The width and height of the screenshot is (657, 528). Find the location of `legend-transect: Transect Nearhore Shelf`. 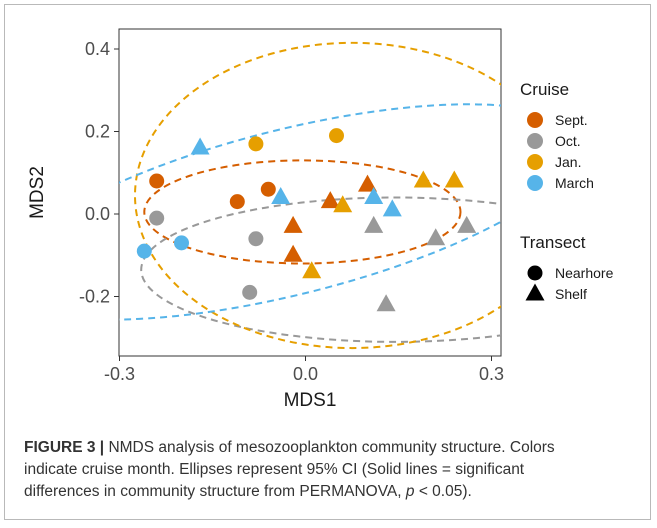

legend-transect: Transect Nearhore Shelf is located at coordinates (567, 267).